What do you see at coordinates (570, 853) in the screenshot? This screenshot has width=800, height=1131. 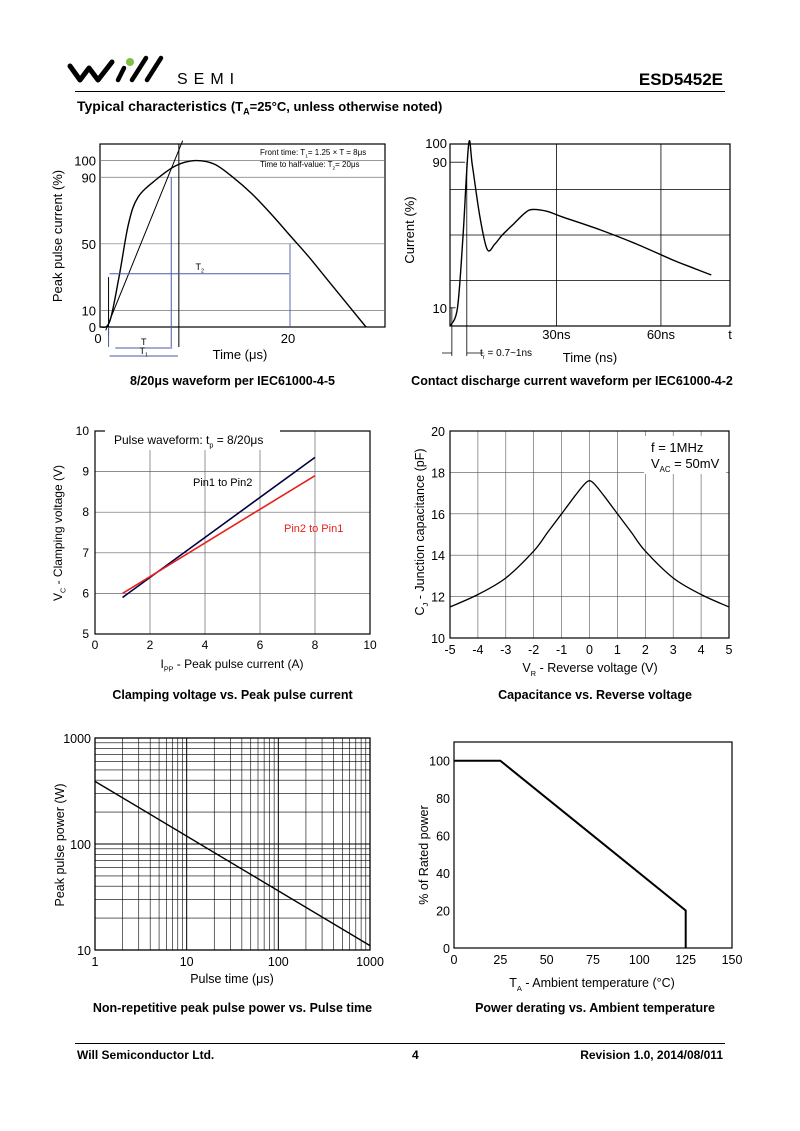 I see `series-line-derating` at bounding box center [570, 853].